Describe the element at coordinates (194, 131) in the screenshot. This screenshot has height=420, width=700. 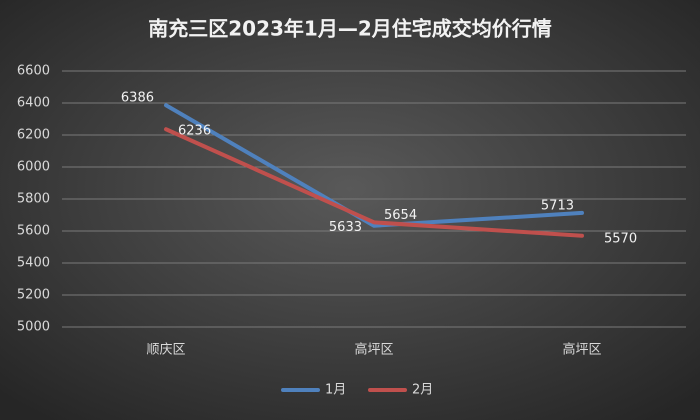
I see `data-label: 6236` at that location.